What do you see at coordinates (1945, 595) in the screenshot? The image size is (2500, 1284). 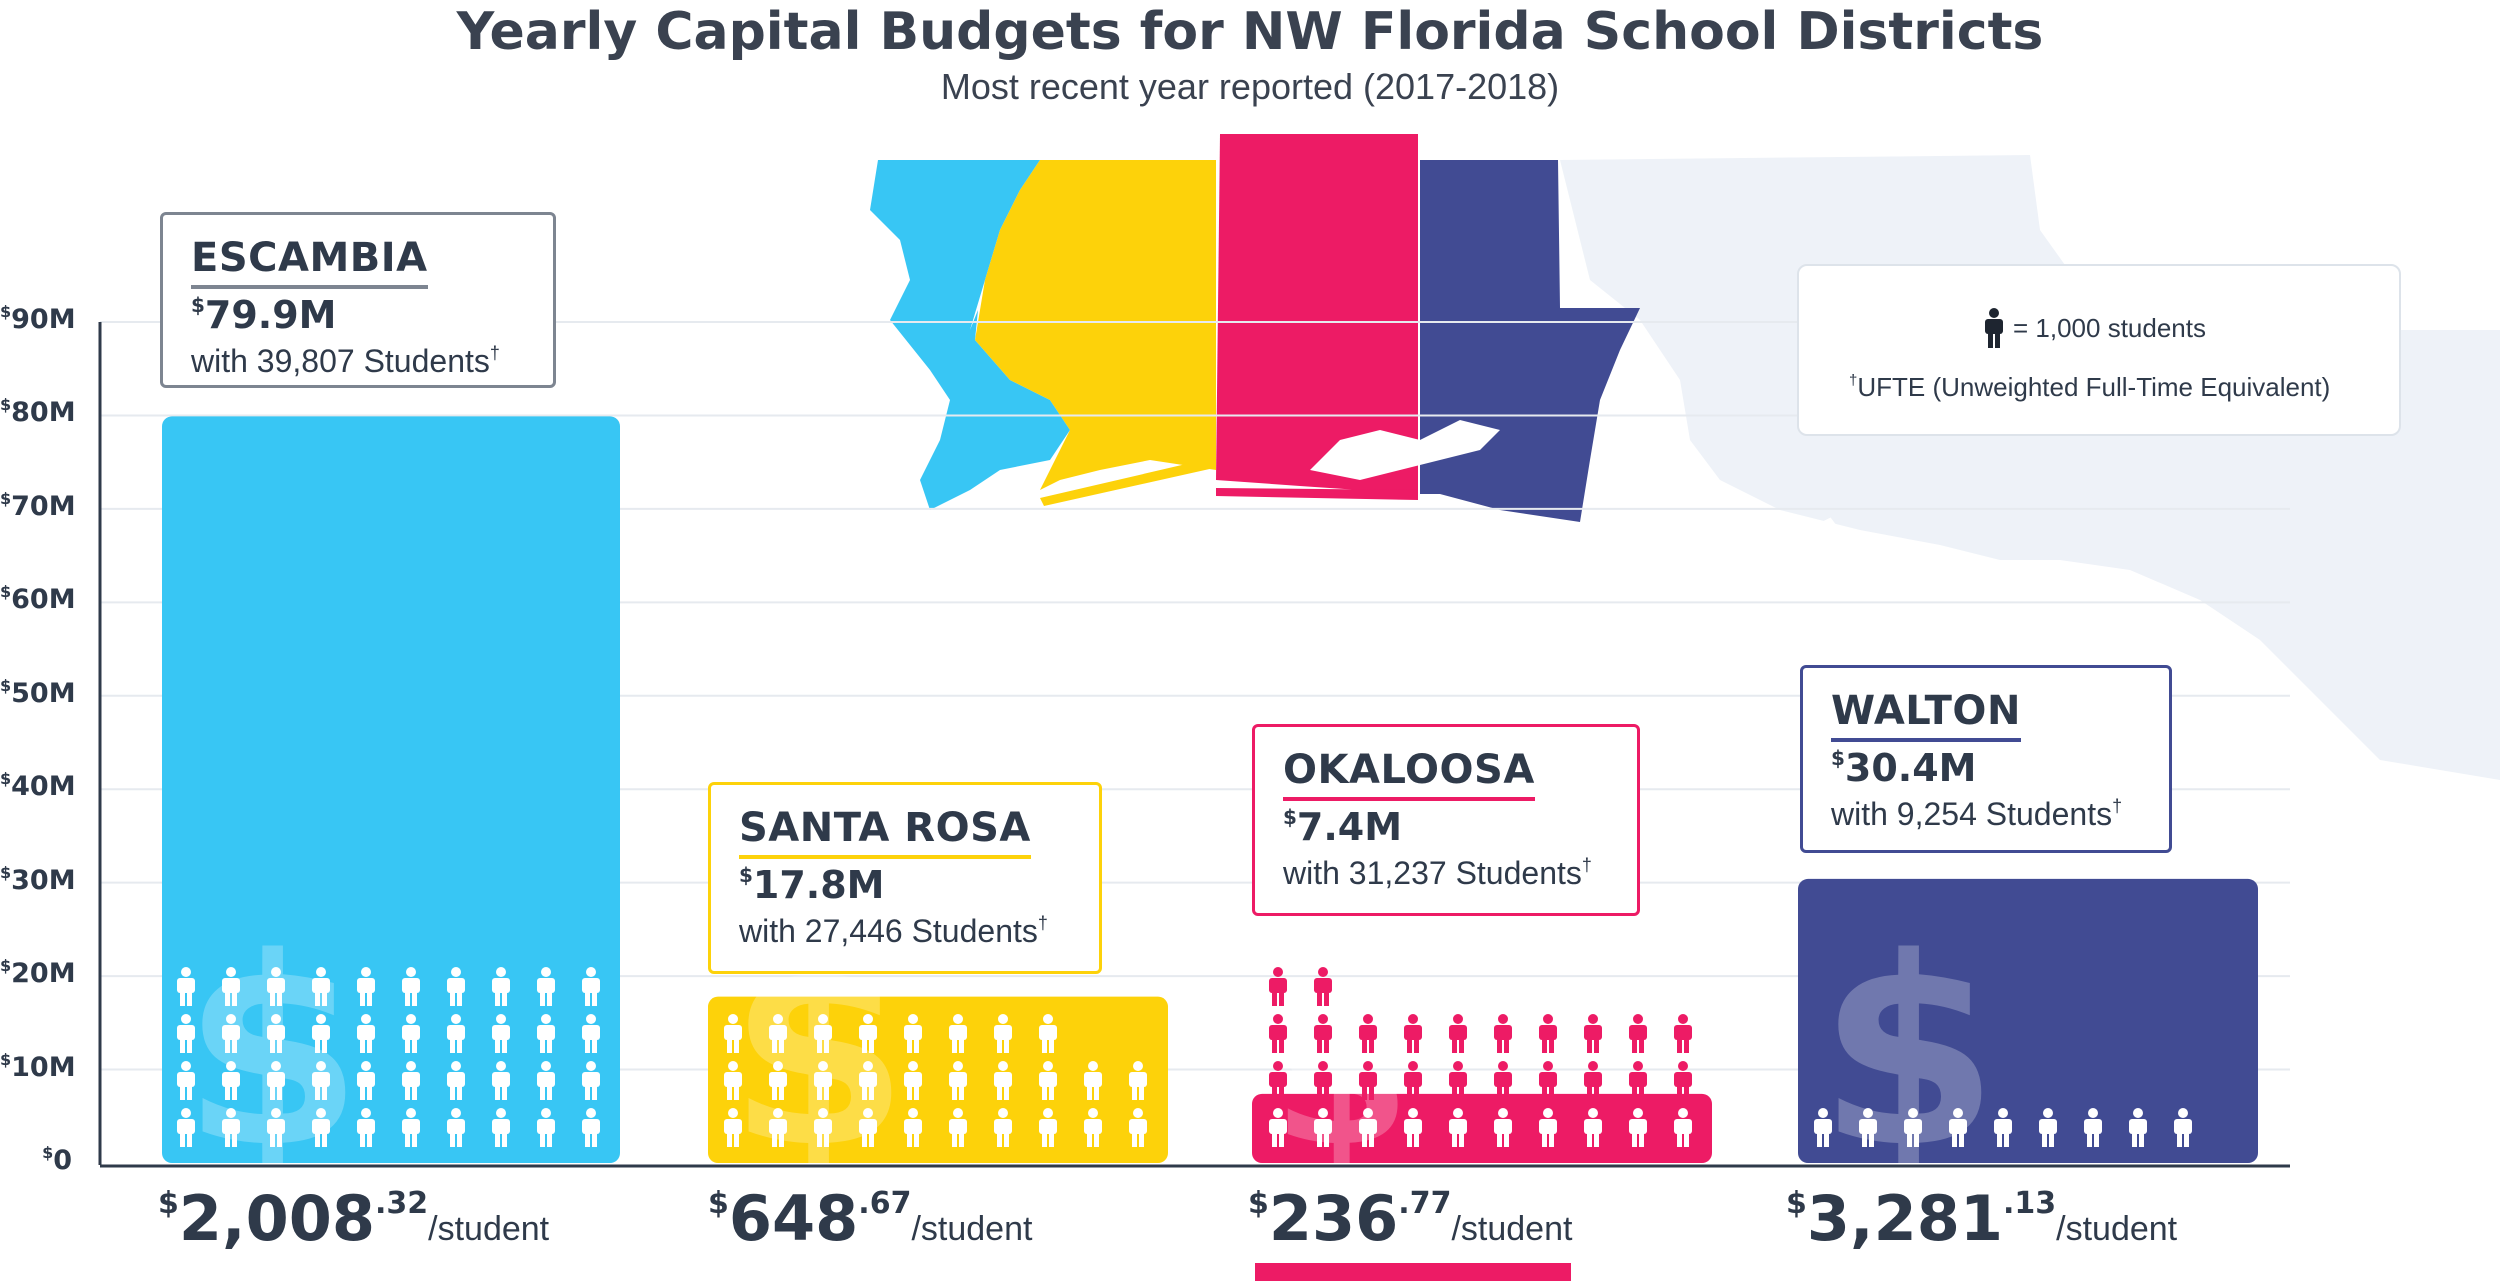 I see `background-coast-detail` at bounding box center [1945, 595].